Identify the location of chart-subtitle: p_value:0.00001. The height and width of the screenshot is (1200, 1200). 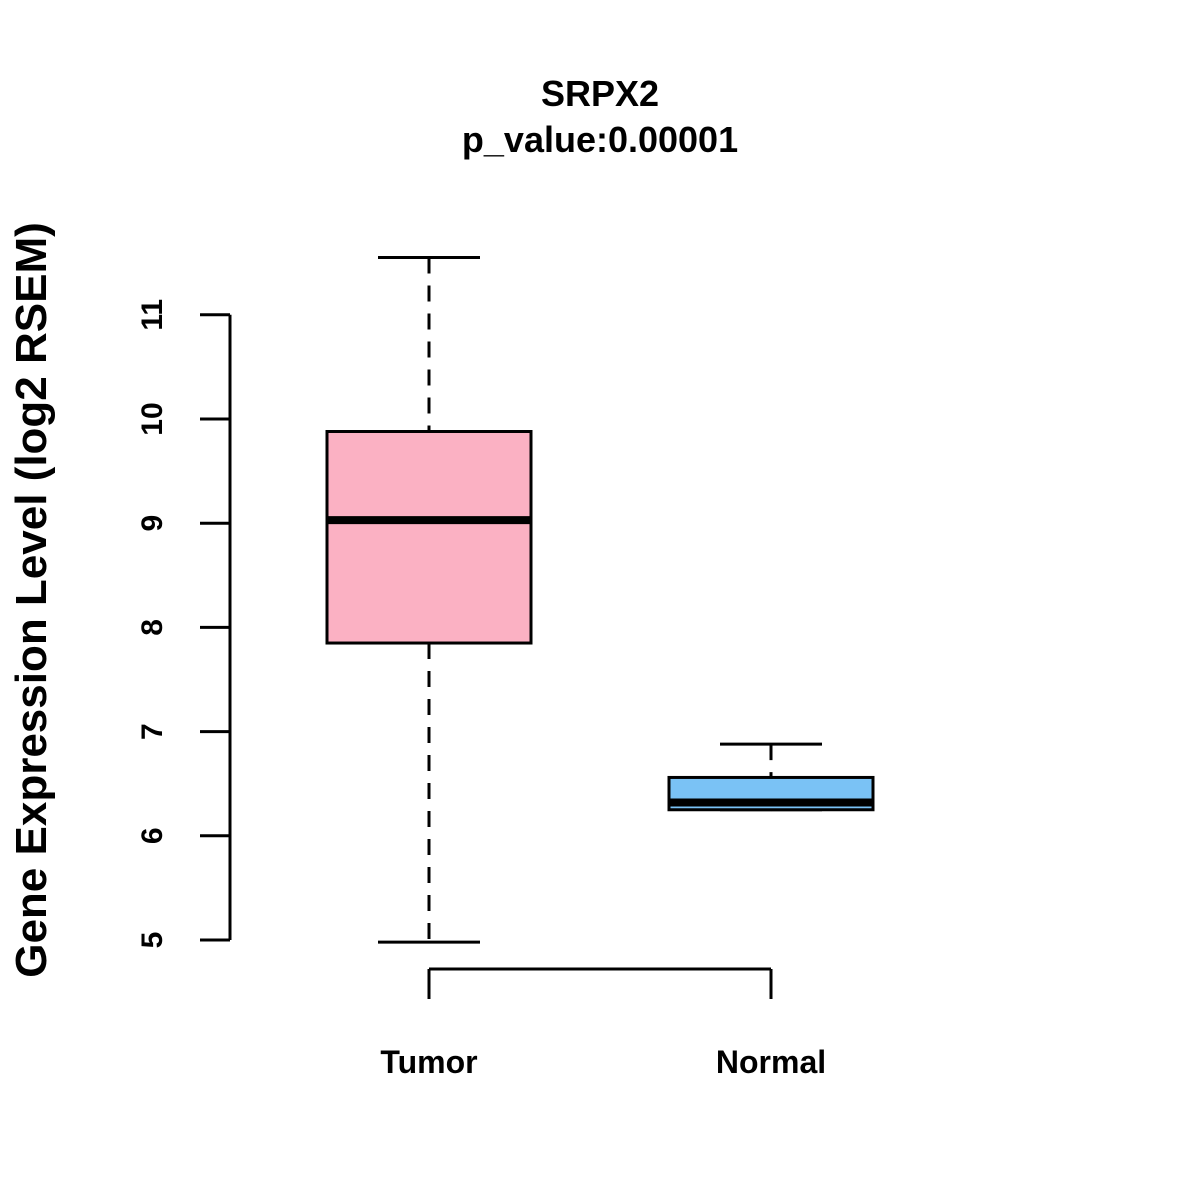
(600, 139).